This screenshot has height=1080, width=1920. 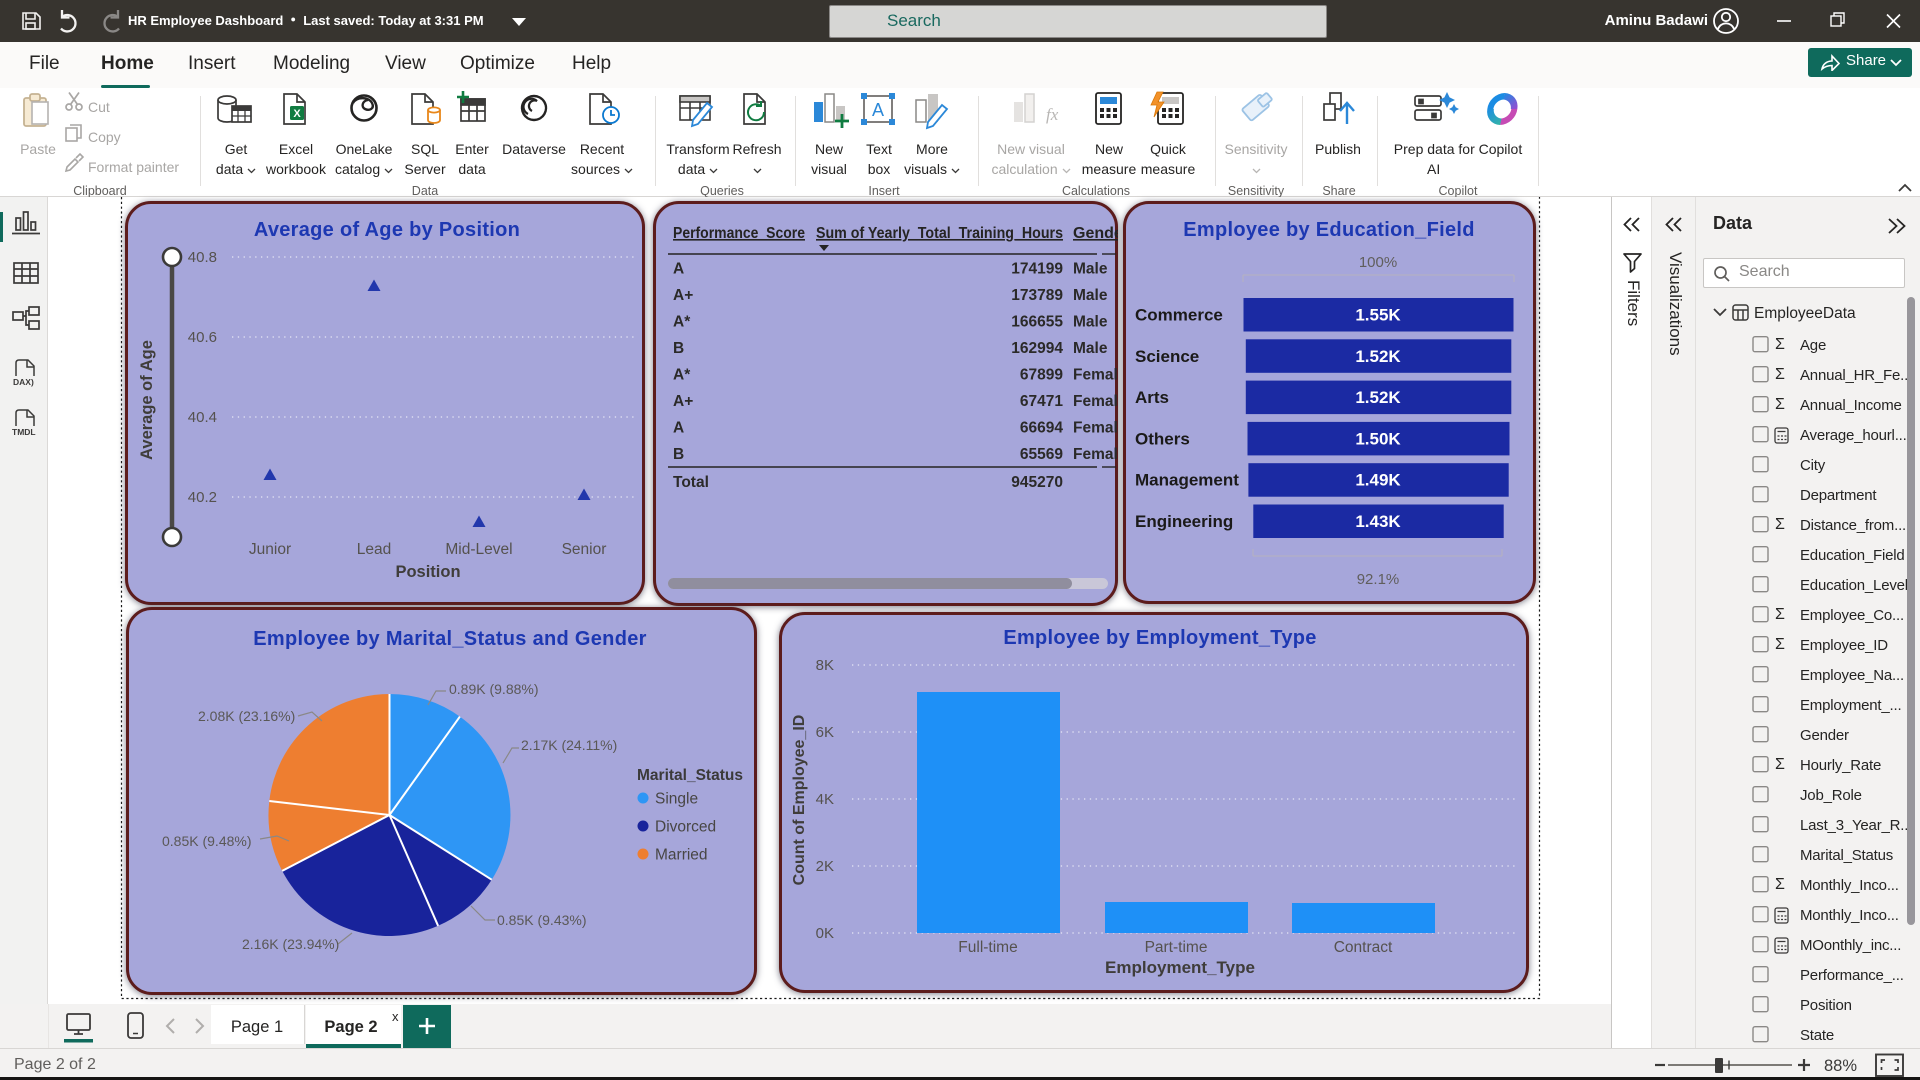 I want to click on svg-text: Count of Employee_ID, so click(x=799, y=800).